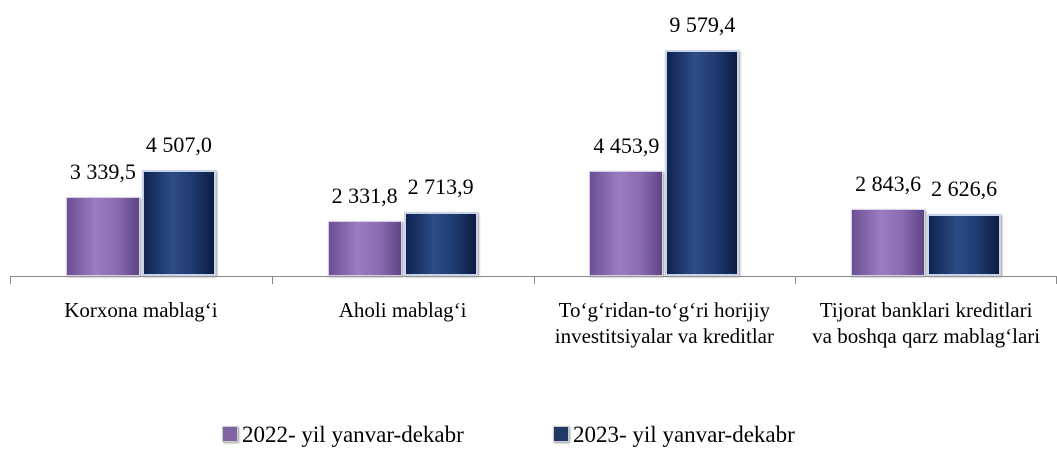  I want to click on legend-item: 2023- yil yanvar-dekabr, so click(674, 435).